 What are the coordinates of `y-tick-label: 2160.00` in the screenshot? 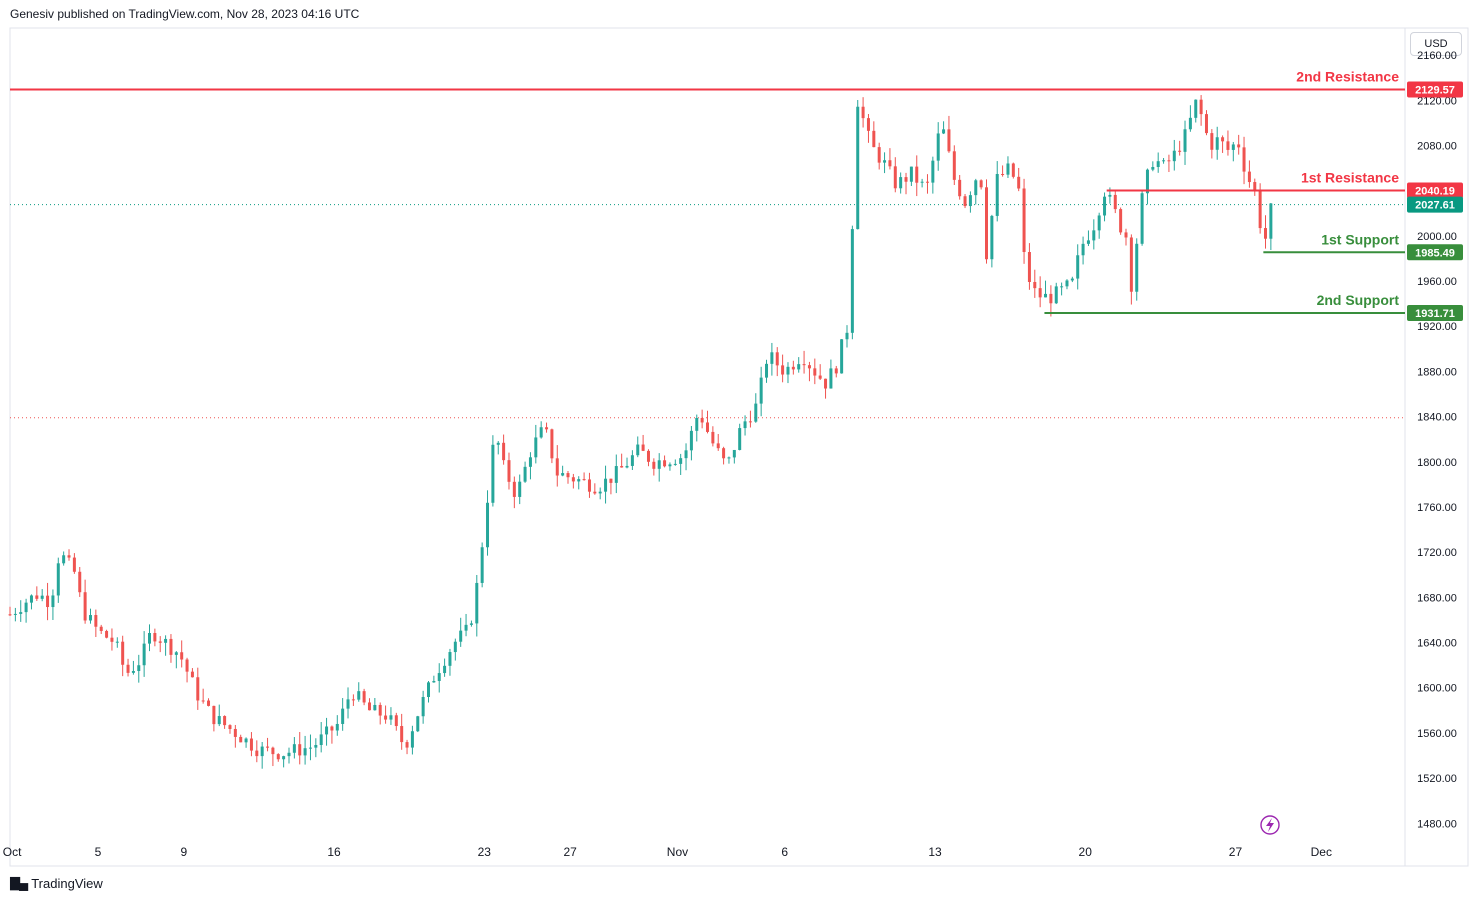 It's located at (1437, 56).